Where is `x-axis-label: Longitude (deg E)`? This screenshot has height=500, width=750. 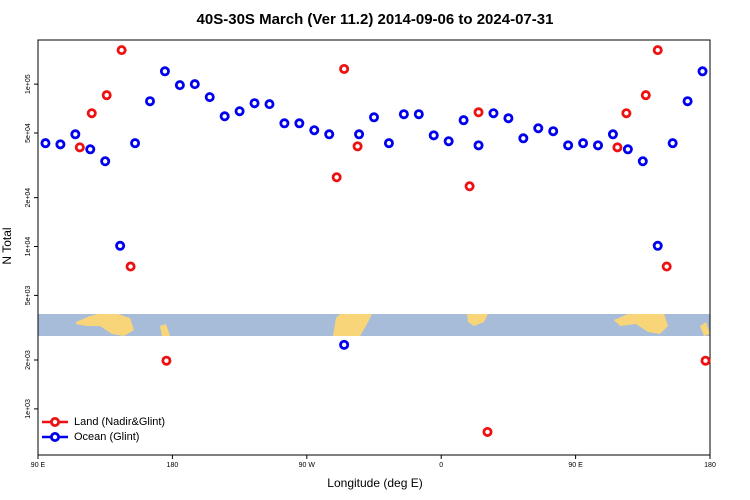 x-axis-label: Longitude (deg E) is located at coordinates (374, 483).